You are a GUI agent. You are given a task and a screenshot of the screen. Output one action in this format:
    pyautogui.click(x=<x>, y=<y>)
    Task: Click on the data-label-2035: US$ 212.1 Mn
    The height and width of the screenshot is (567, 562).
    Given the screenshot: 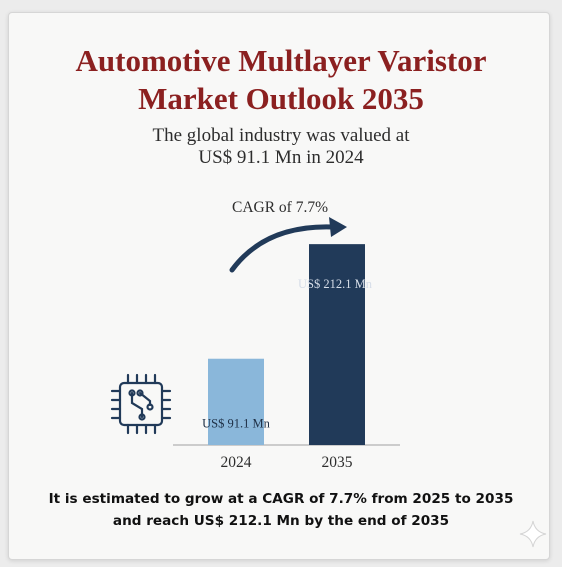 What is the action you would take?
    pyautogui.click(x=335, y=284)
    